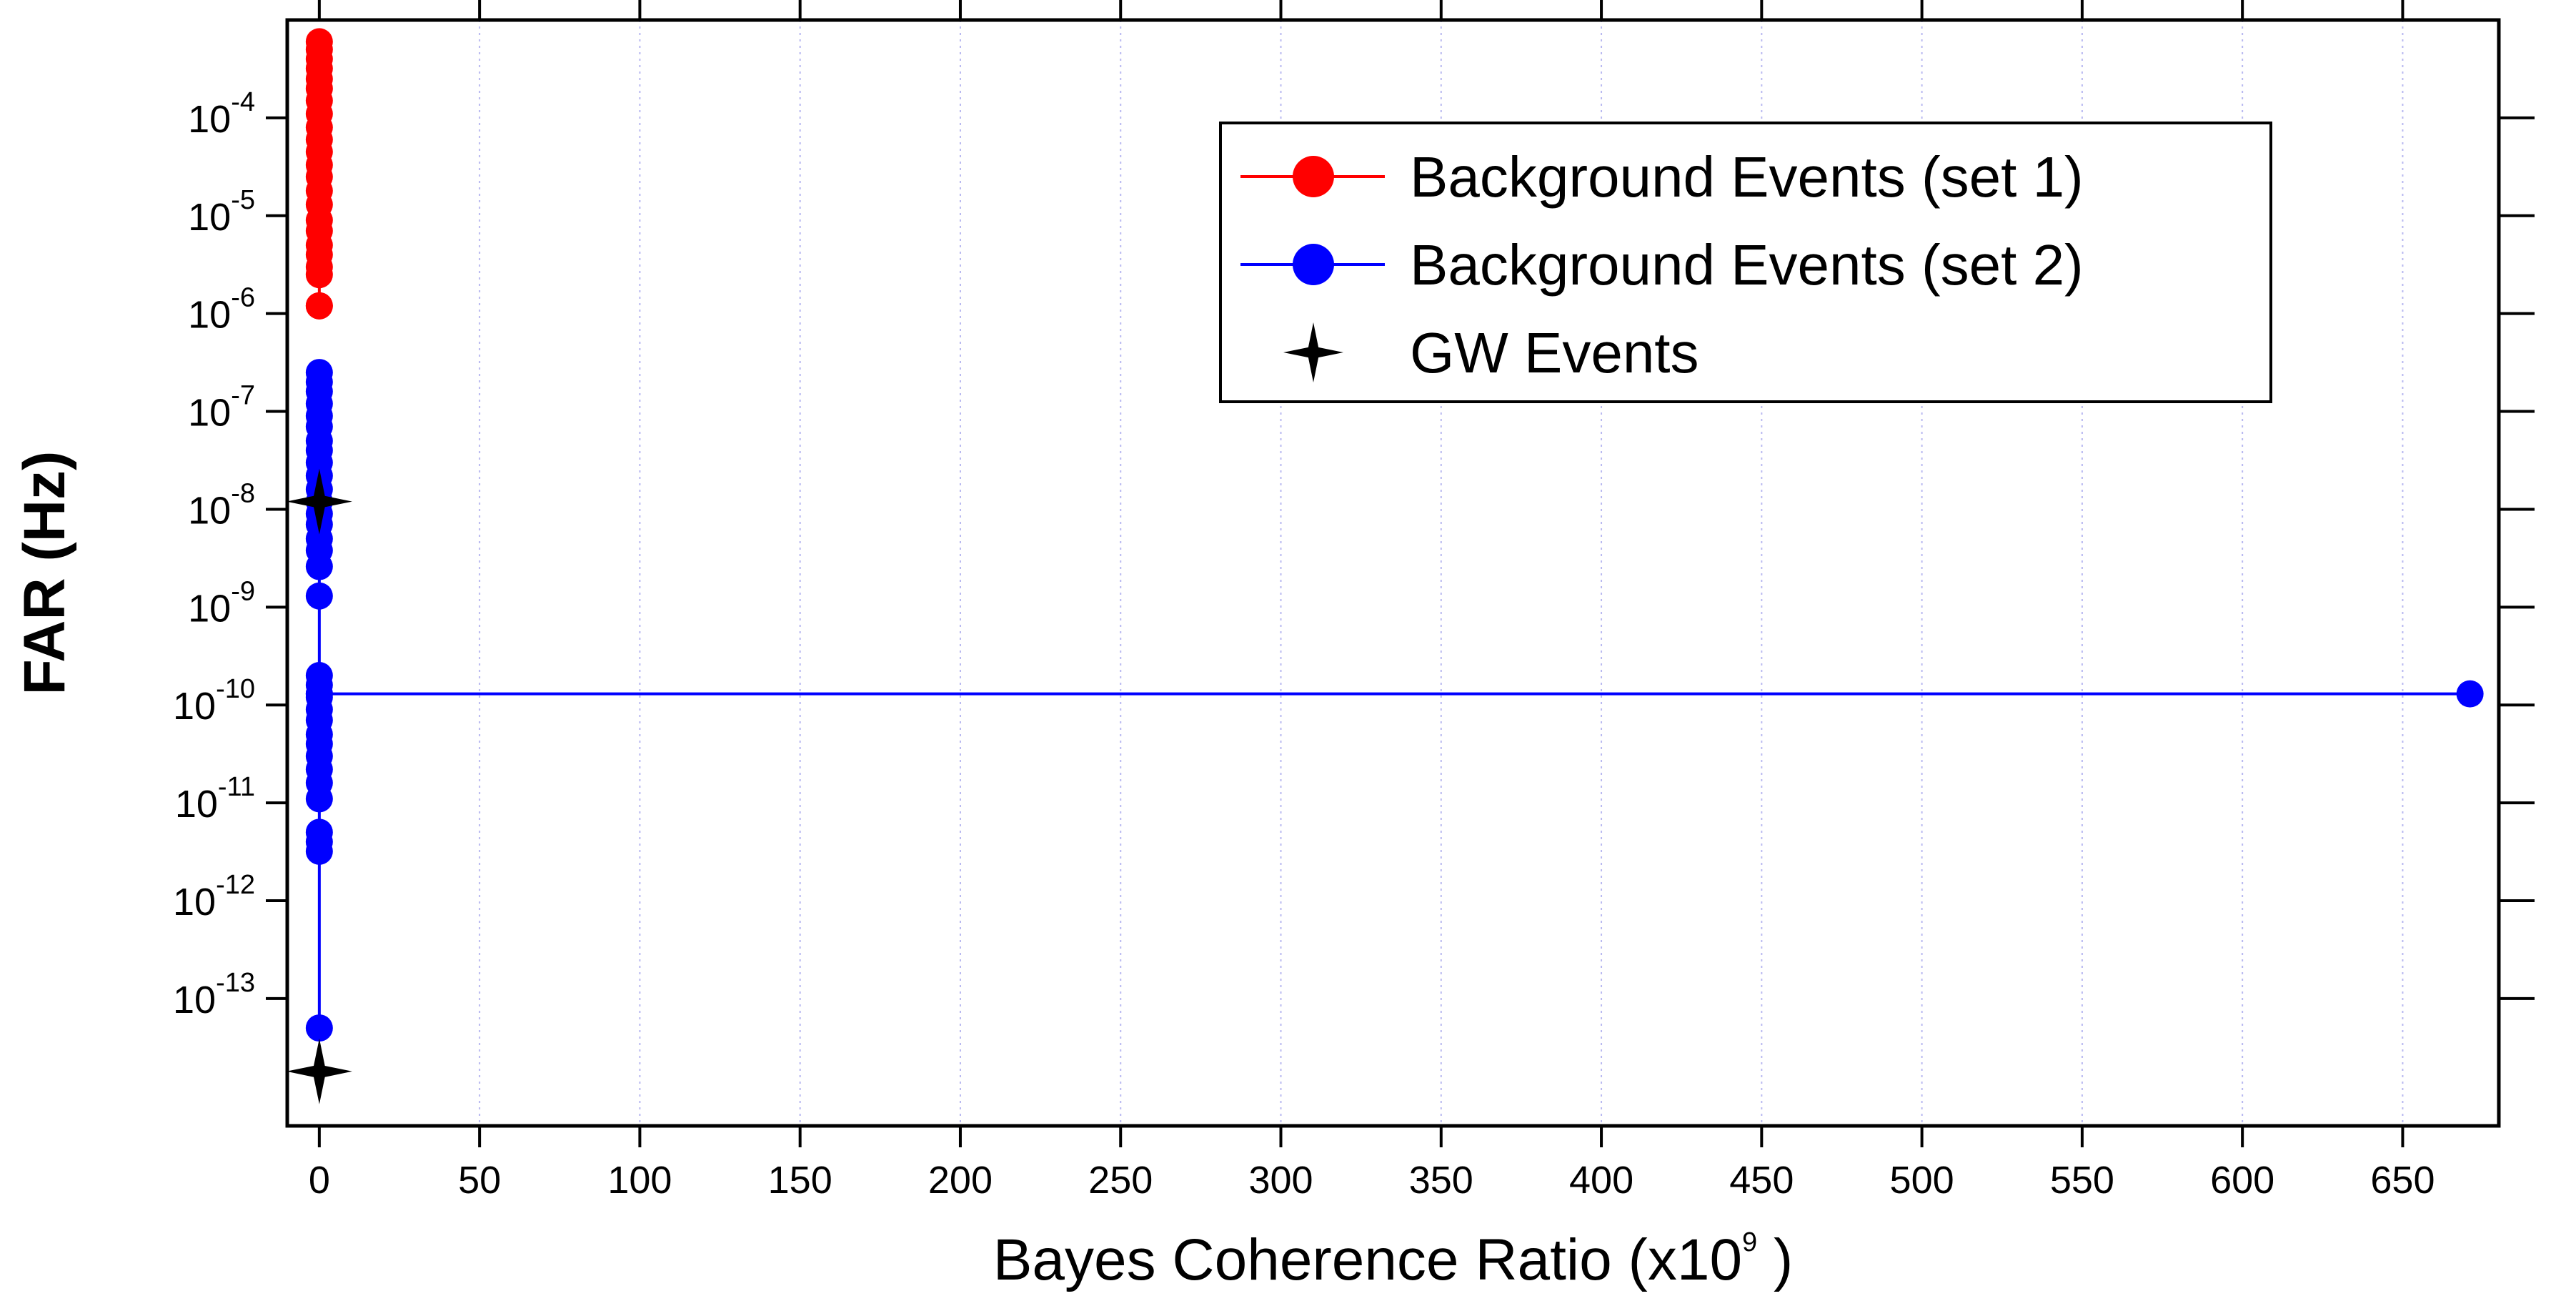 Image resolution: width=2576 pixels, height=1301 pixels. Describe the element at coordinates (319, 1180) in the screenshot. I see `x-tick-label: 0` at that location.